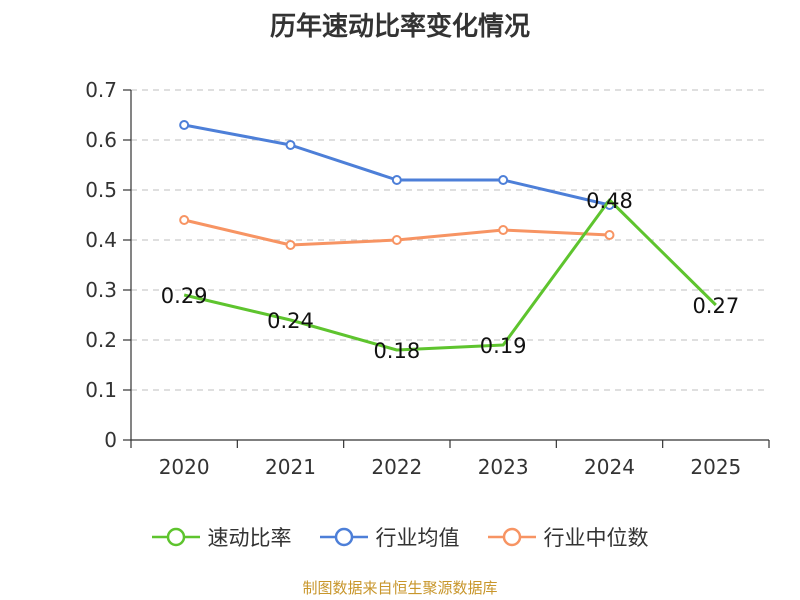  I want to click on y-tick-label: 0.7, so click(101, 90).